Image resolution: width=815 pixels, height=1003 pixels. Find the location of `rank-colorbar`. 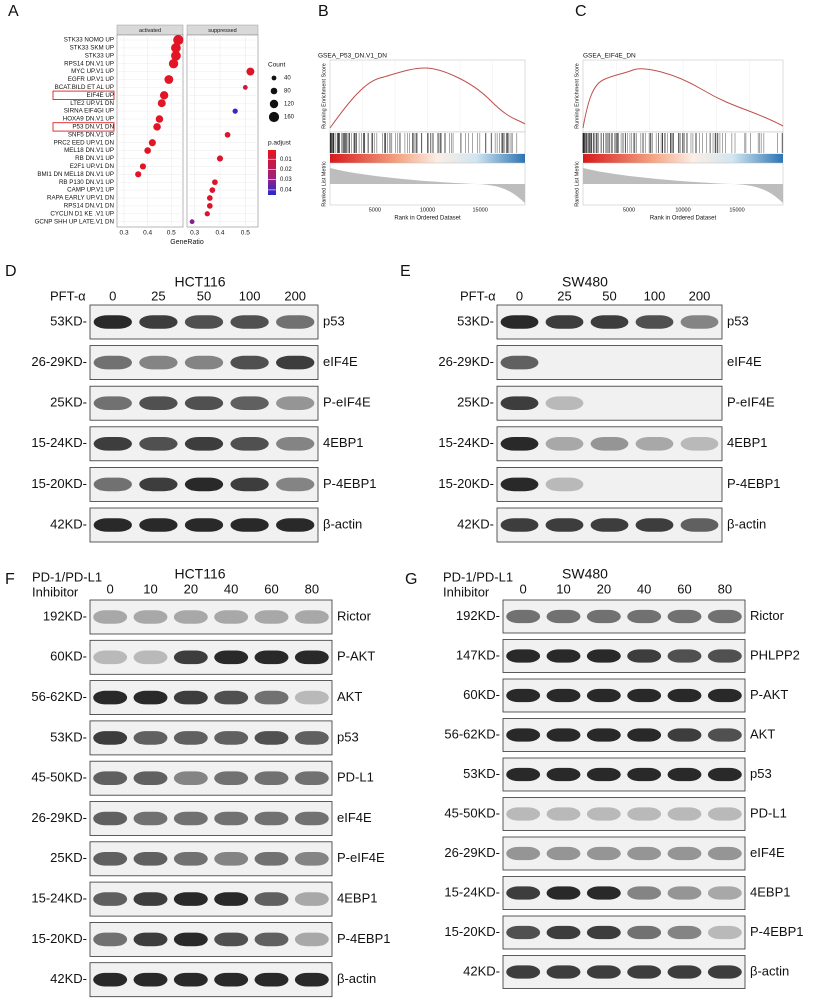

rank-colorbar is located at coordinates (427, 158).